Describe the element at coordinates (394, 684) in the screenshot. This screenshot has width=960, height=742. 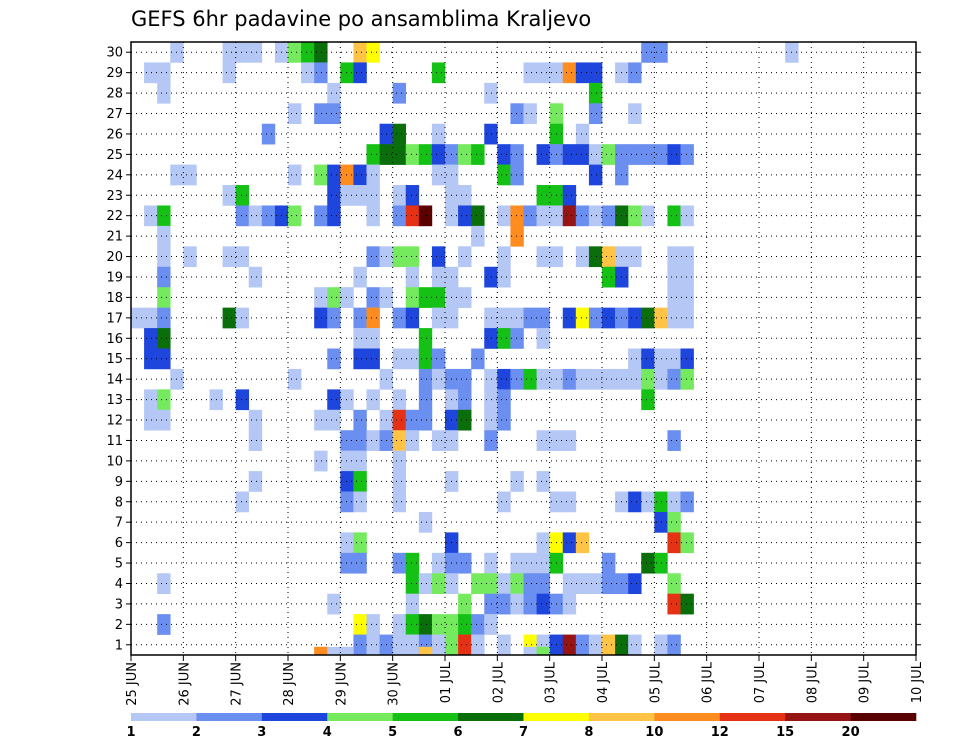
I see `x-tick-label: 30 JUN` at that location.